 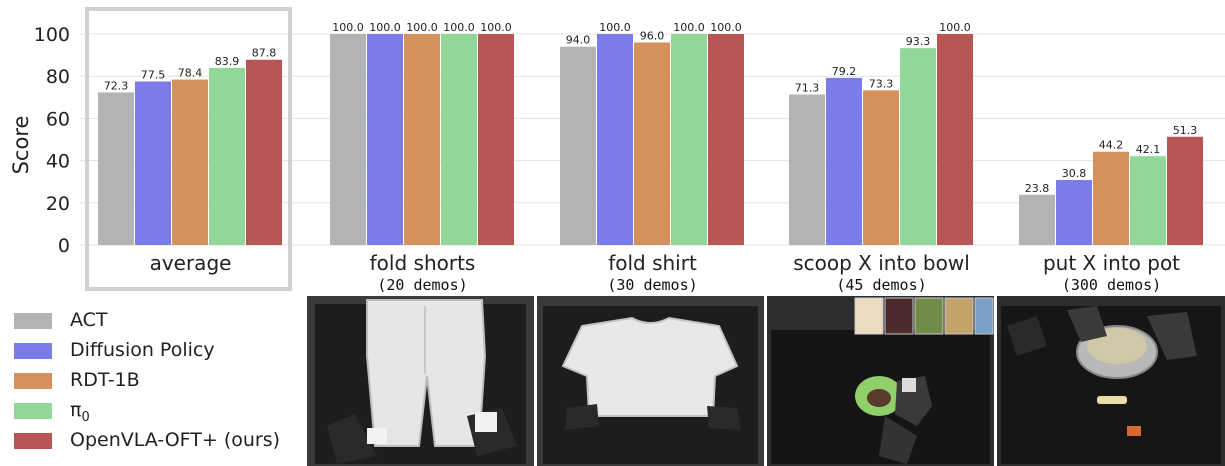 I want to click on bar-value-label: 72.3, so click(x=116, y=85).